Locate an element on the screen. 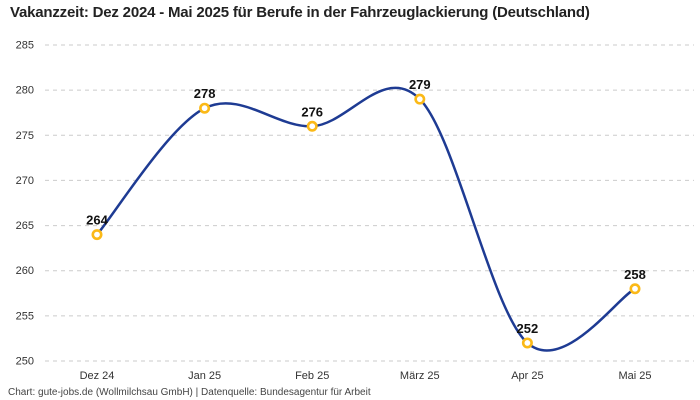 Image resolution: width=700 pixels, height=400 pixels. y-tick-label: 280 is located at coordinates (25, 91).